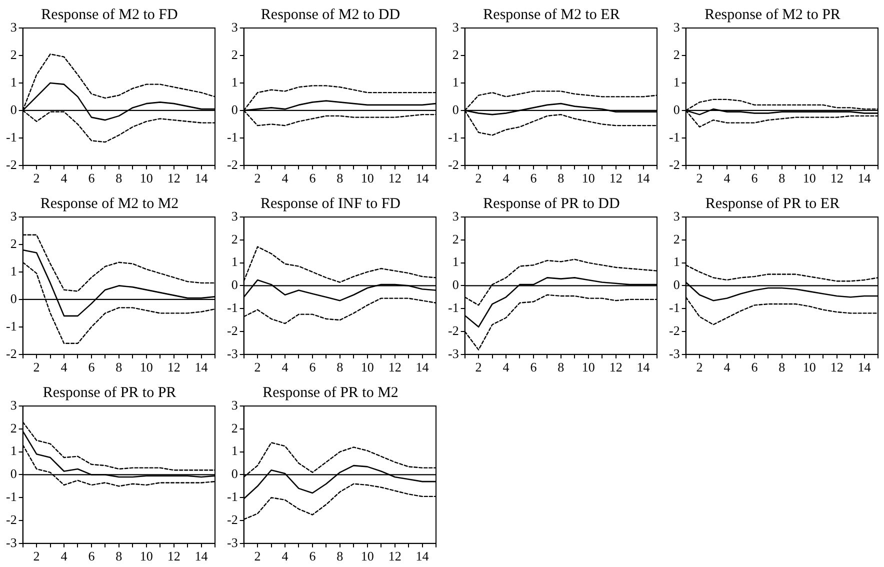 Image resolution: width=884 pixels, height=567 pixels. What do you see at coordinates (109, 392) in the screenshot?
I see `chart-title: Response of PR to PR` at bounding box center [109, 392].